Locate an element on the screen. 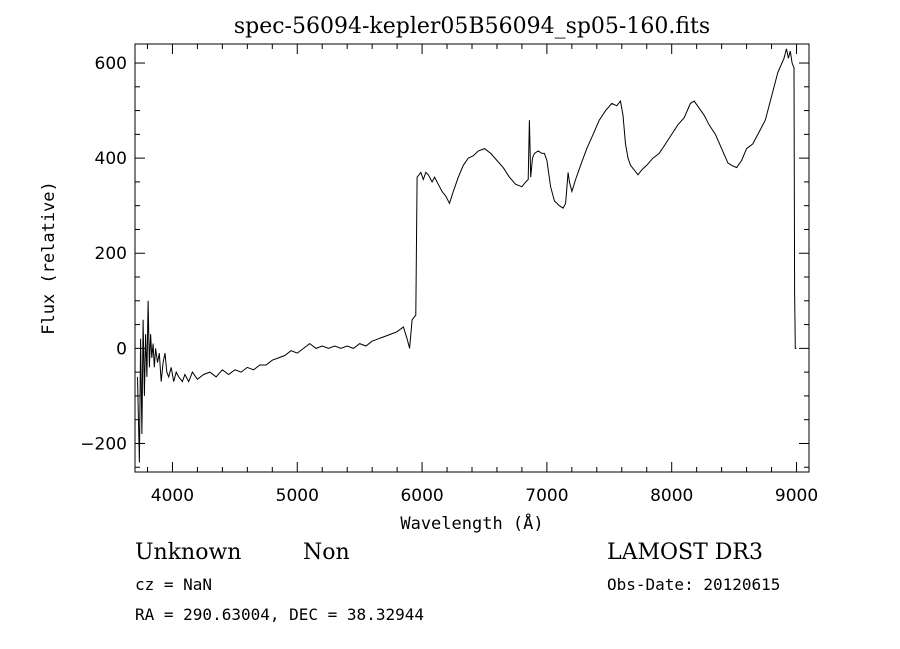  y-axis-tick-labels: −200 0 200 400 600 is located at coordinates (103, 254).